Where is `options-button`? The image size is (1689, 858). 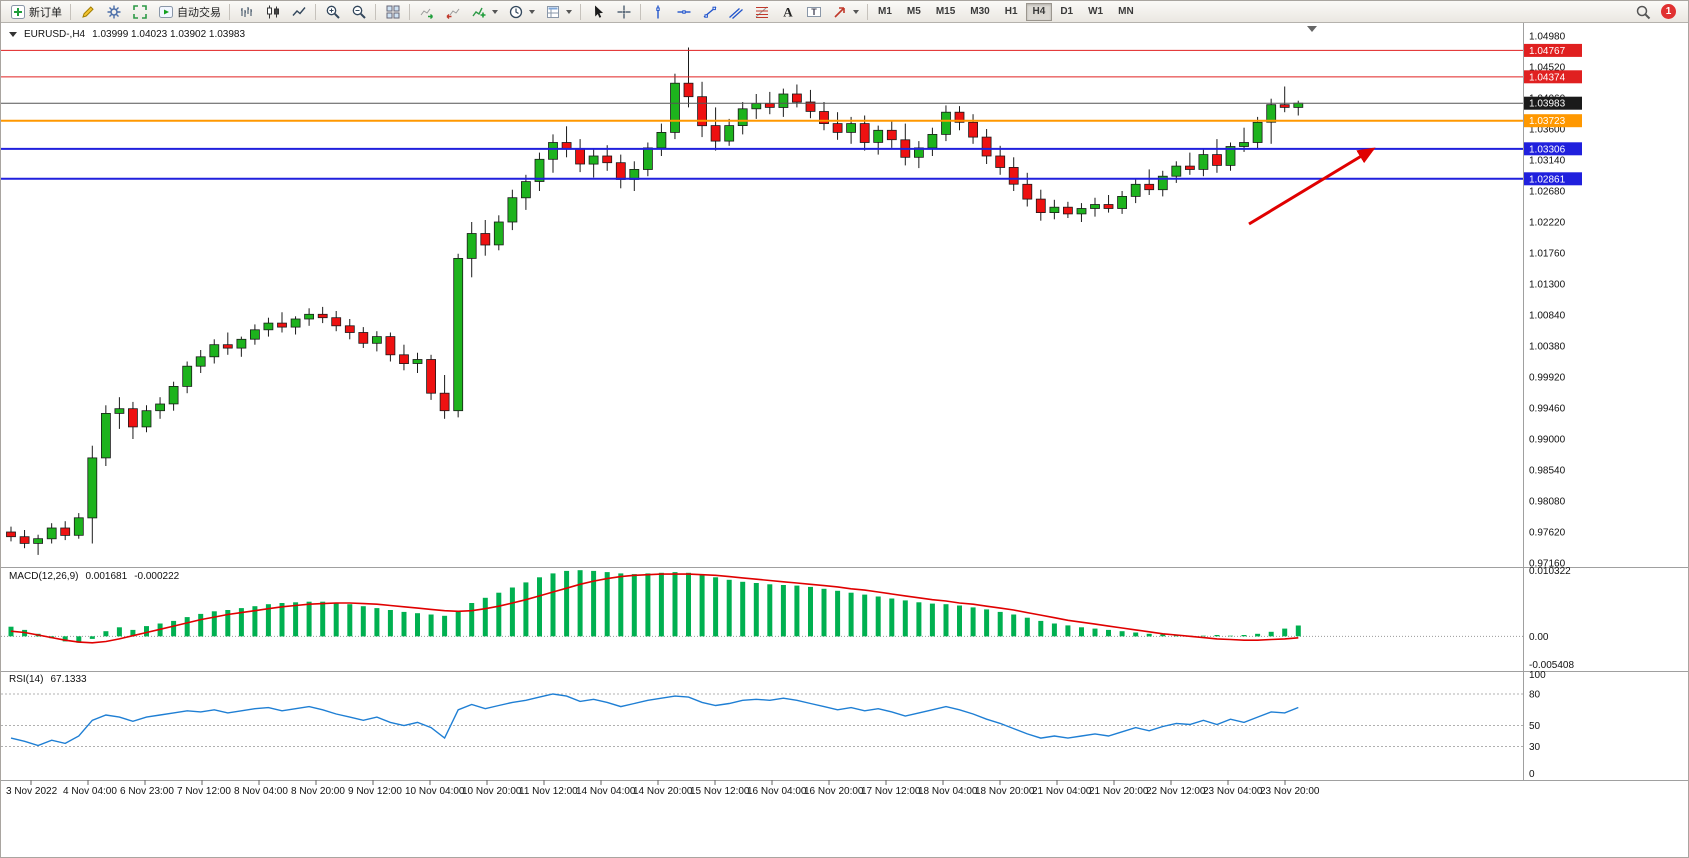 options-button is located at coordinates (113, 12).